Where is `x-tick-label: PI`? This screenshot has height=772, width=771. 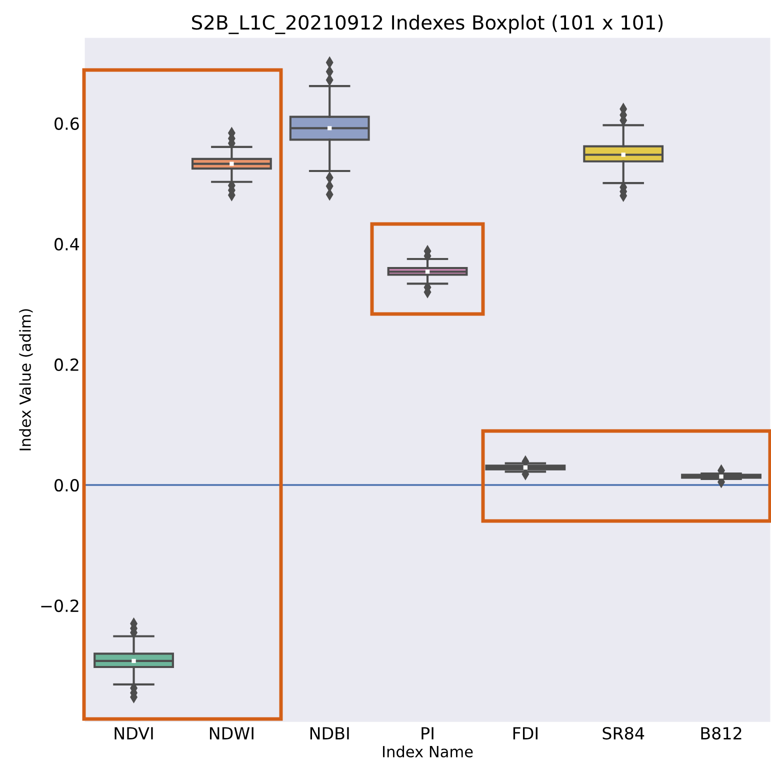 x-tick-label: PI is located at coordinates (428, 733).